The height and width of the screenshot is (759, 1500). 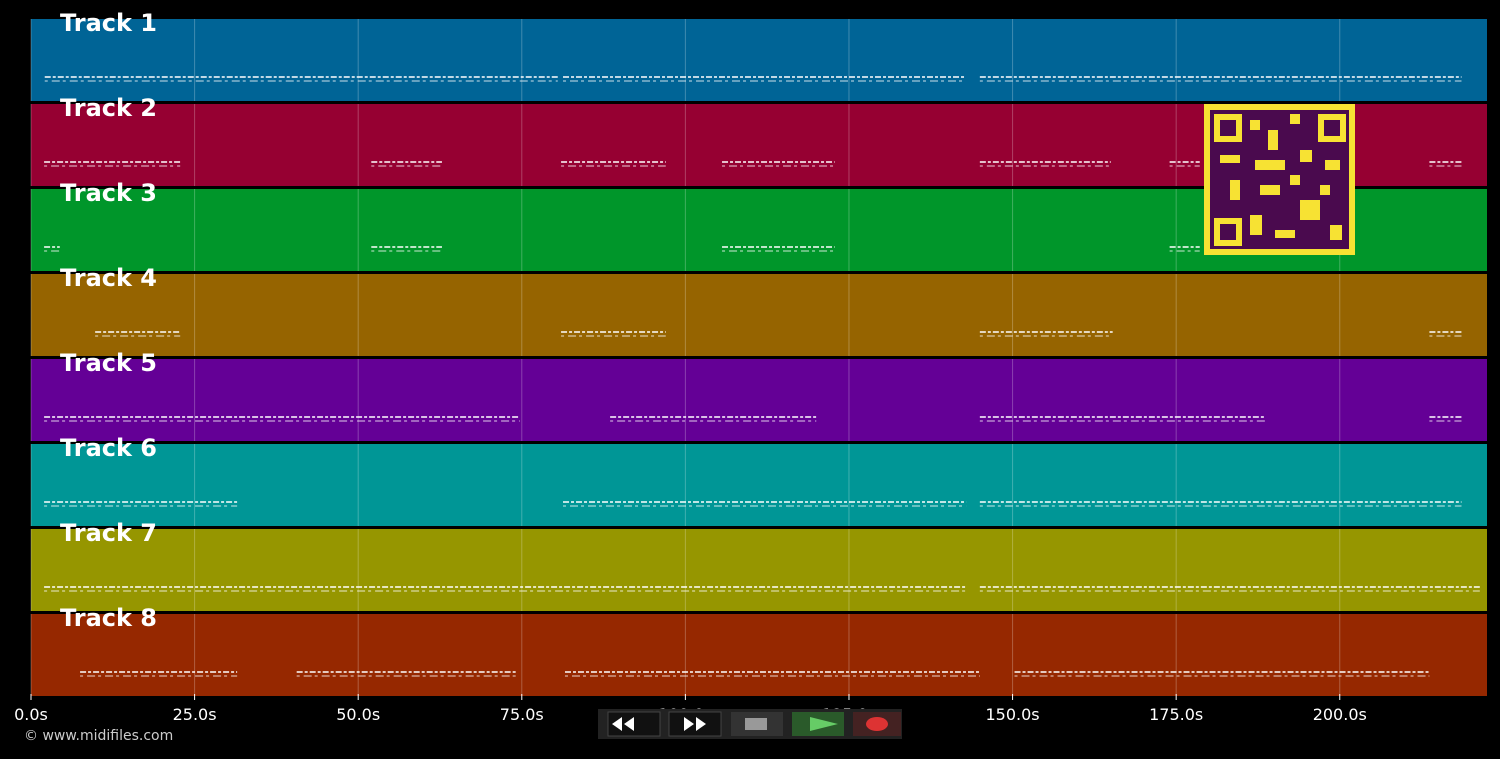 I want to click on tick-label: 200.0s, so click(x=1340, y=714).